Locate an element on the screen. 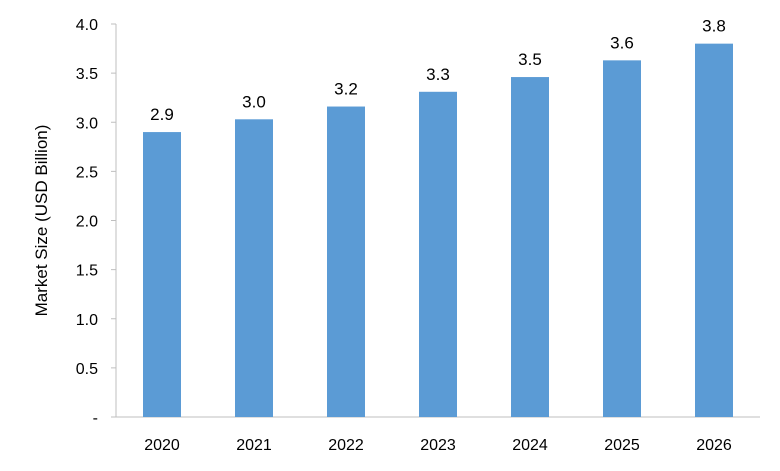 This screenshot has height=471, width=780. y-tick-label: 0.5 is located at coordinates (87, 369).